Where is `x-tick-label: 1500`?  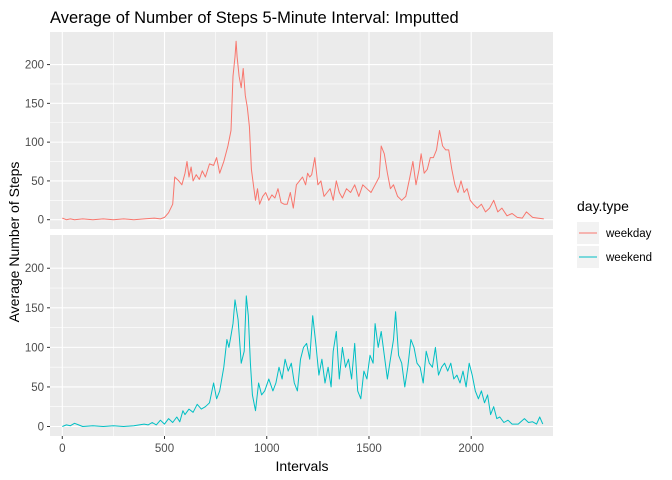
x-tick-label: 1500 is located at coordinates (369, 449).